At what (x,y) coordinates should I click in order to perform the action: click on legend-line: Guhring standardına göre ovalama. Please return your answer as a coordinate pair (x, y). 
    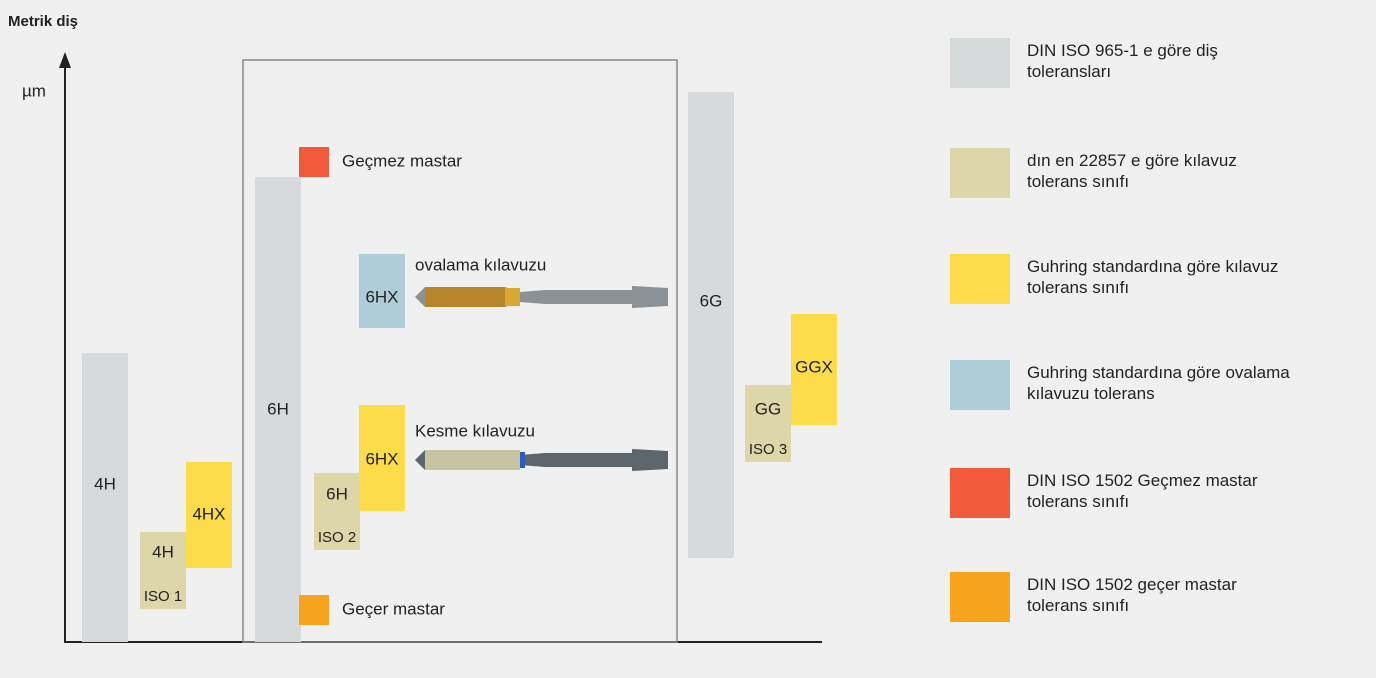
    Looking at the image, I should click on (1158, 372).